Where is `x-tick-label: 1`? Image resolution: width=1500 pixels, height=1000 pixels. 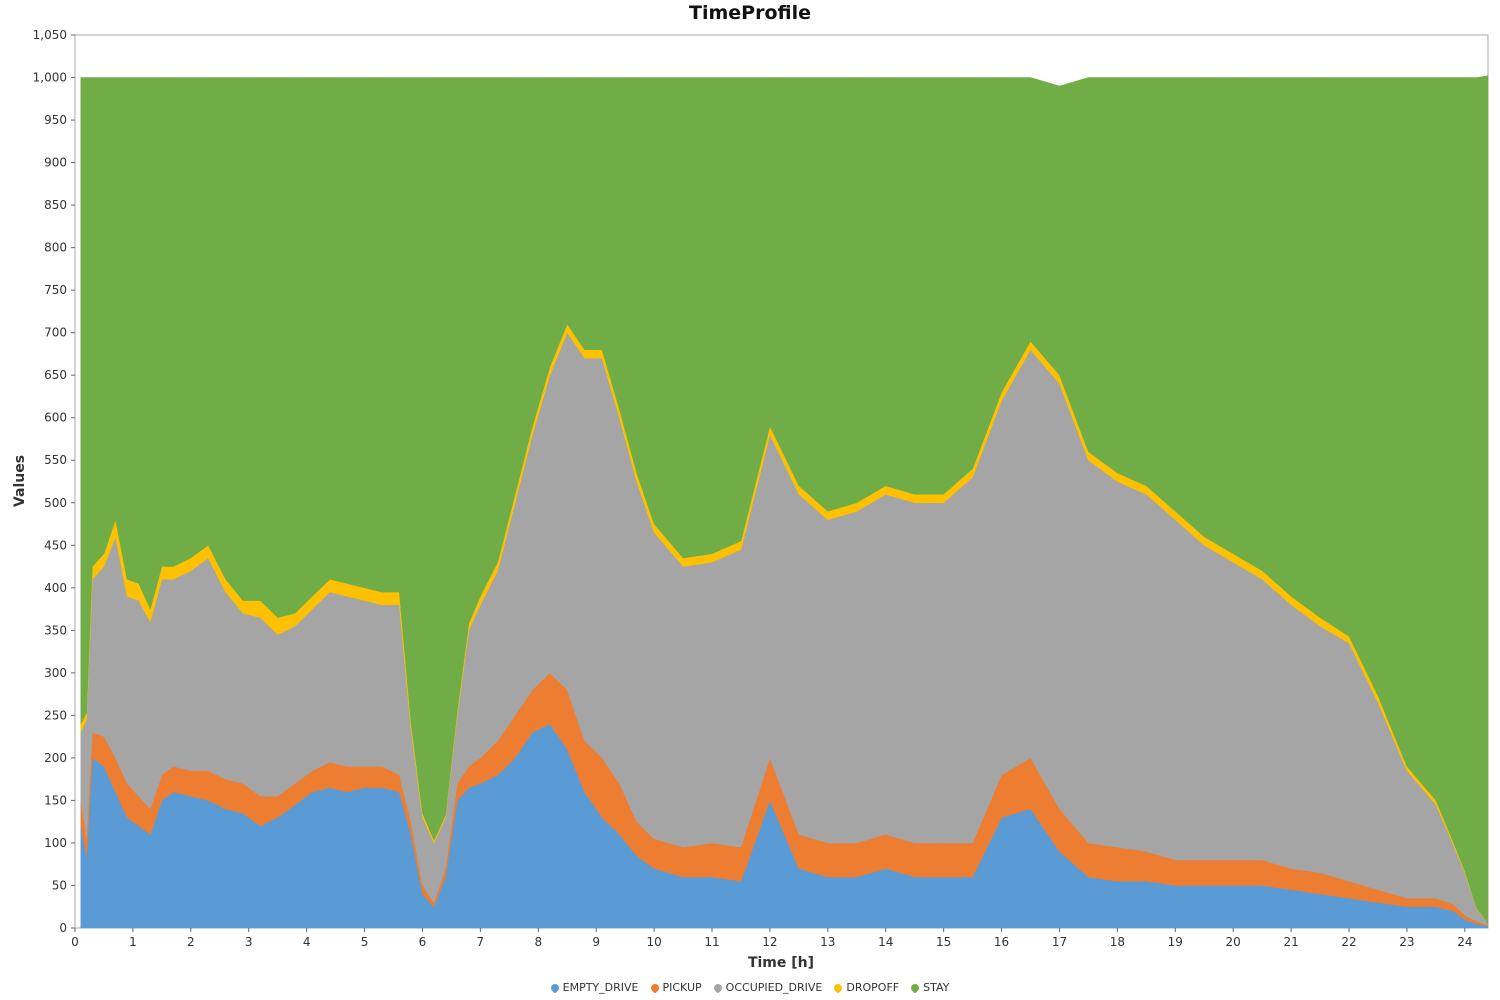
x-tick-label: 1 is located at coordinates (133, 942).